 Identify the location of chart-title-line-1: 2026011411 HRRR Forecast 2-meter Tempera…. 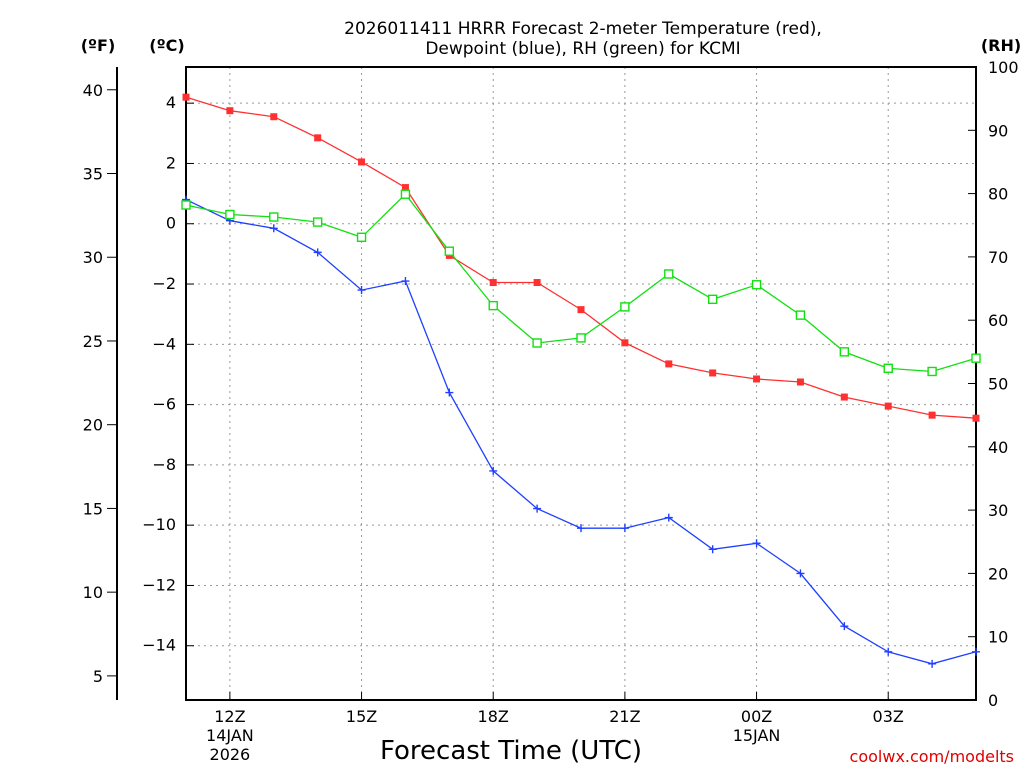
(583, 29).